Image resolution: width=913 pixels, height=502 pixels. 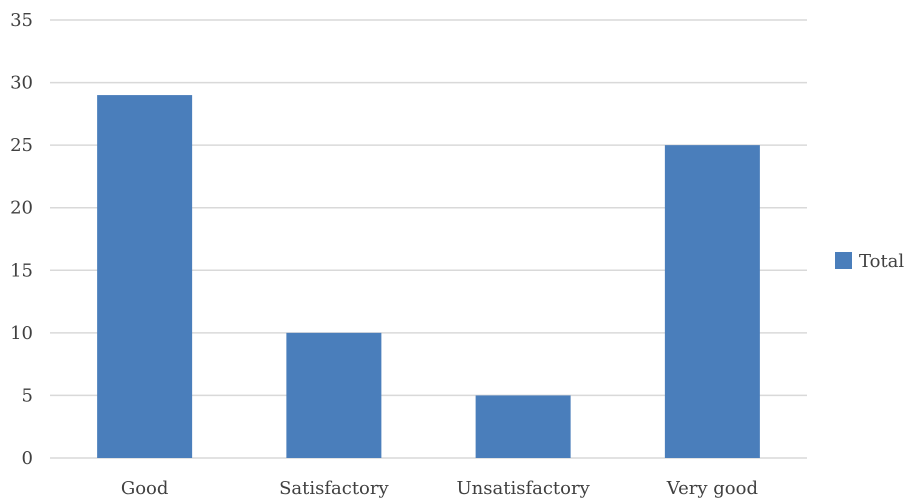 I want to click on legend-label-total: Total, so click(x=881, y=261).